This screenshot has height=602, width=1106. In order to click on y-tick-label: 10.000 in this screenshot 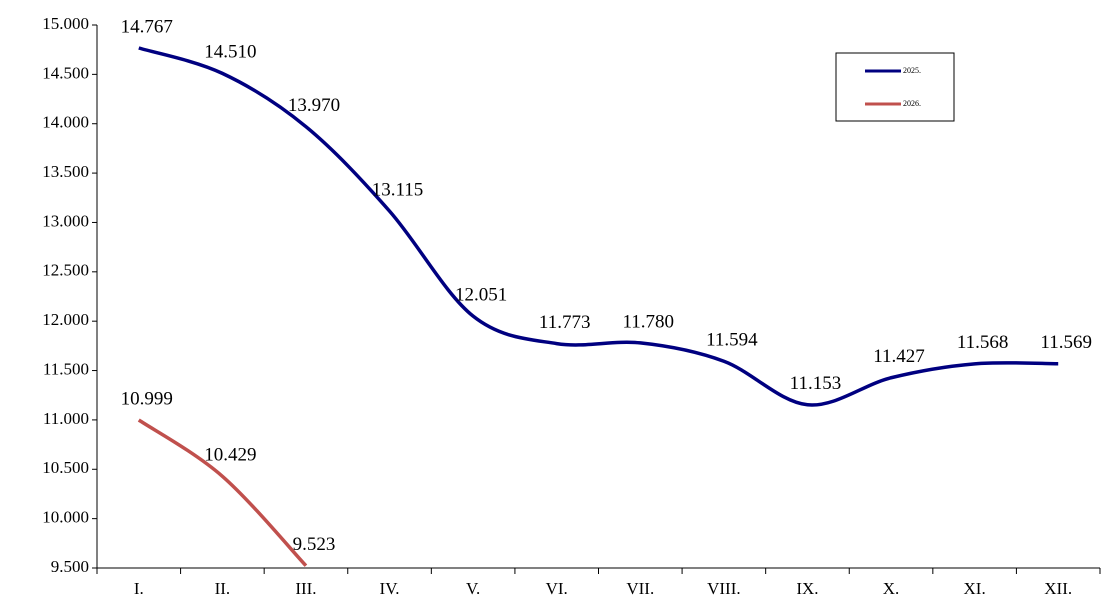, I will do `click(65, 517)`.